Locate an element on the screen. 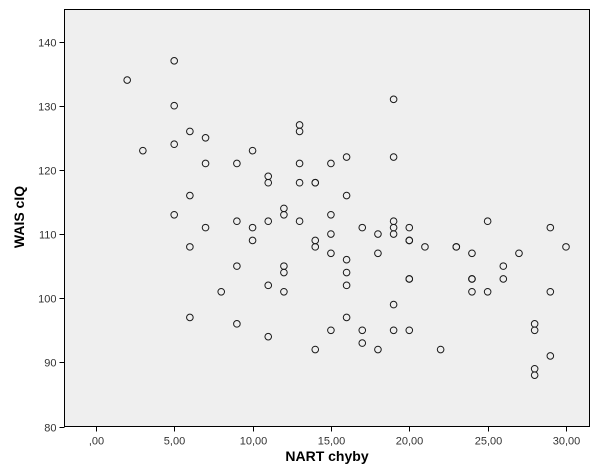 The image size is (597, 465). x-tick-label: 5,00 is located at coordinates (174, 442).